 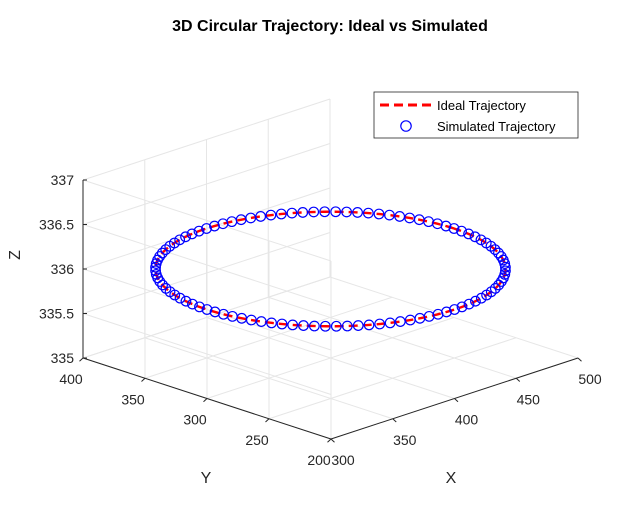 What do you see at coordinates (71, 379) in the screenshot?
I see `y-tick-label: 400` at bounding box center [71, 379].